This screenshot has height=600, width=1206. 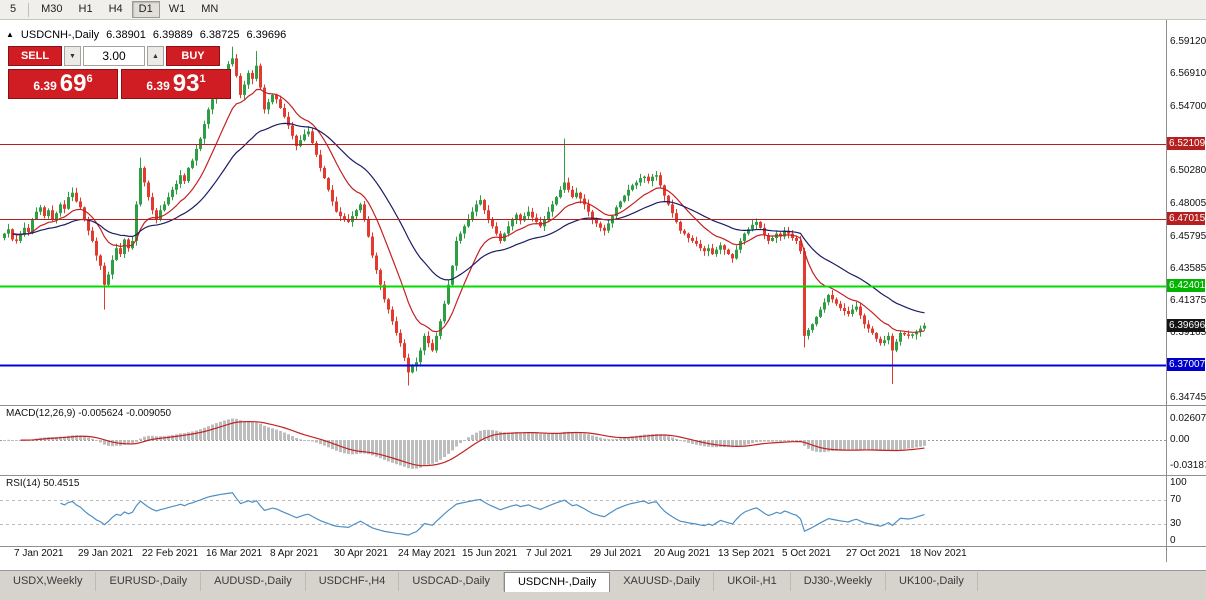 What do you see at coordinates (253, 581) in the screenshot?
I see `chart-tab-audusd-daily: AUDUSD-,Daily` at bounding box center [253, 581].